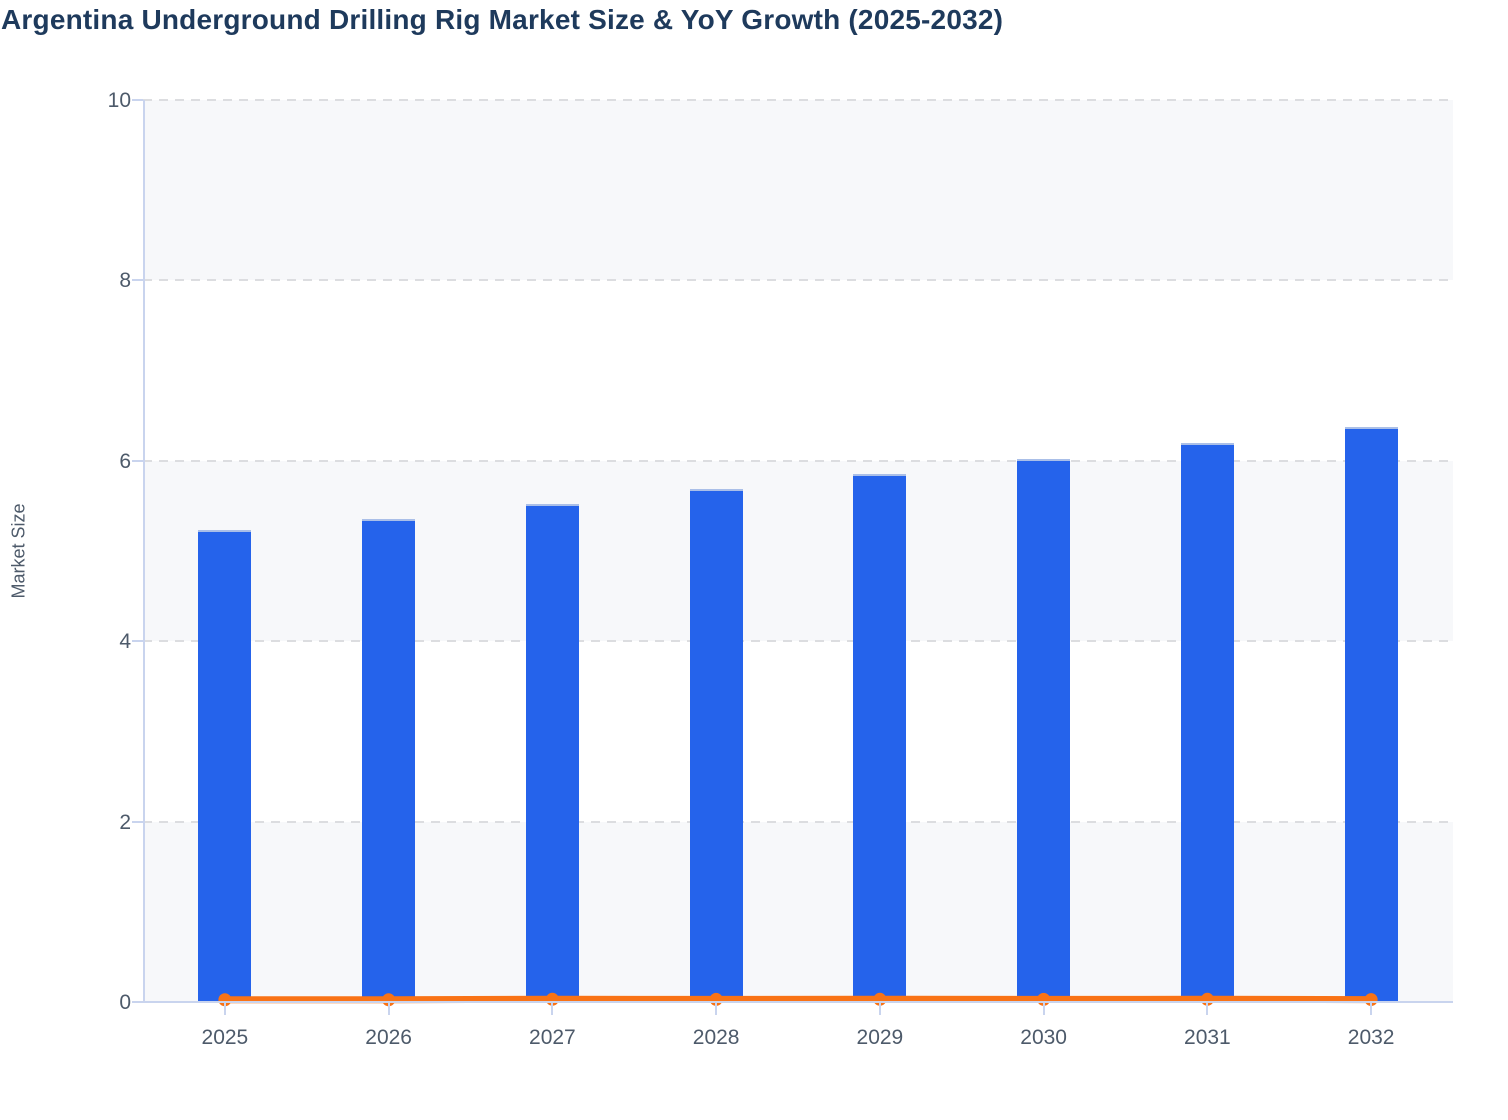  I want to click on x-axis-tick-label: 2032, so click(1371, 1037).